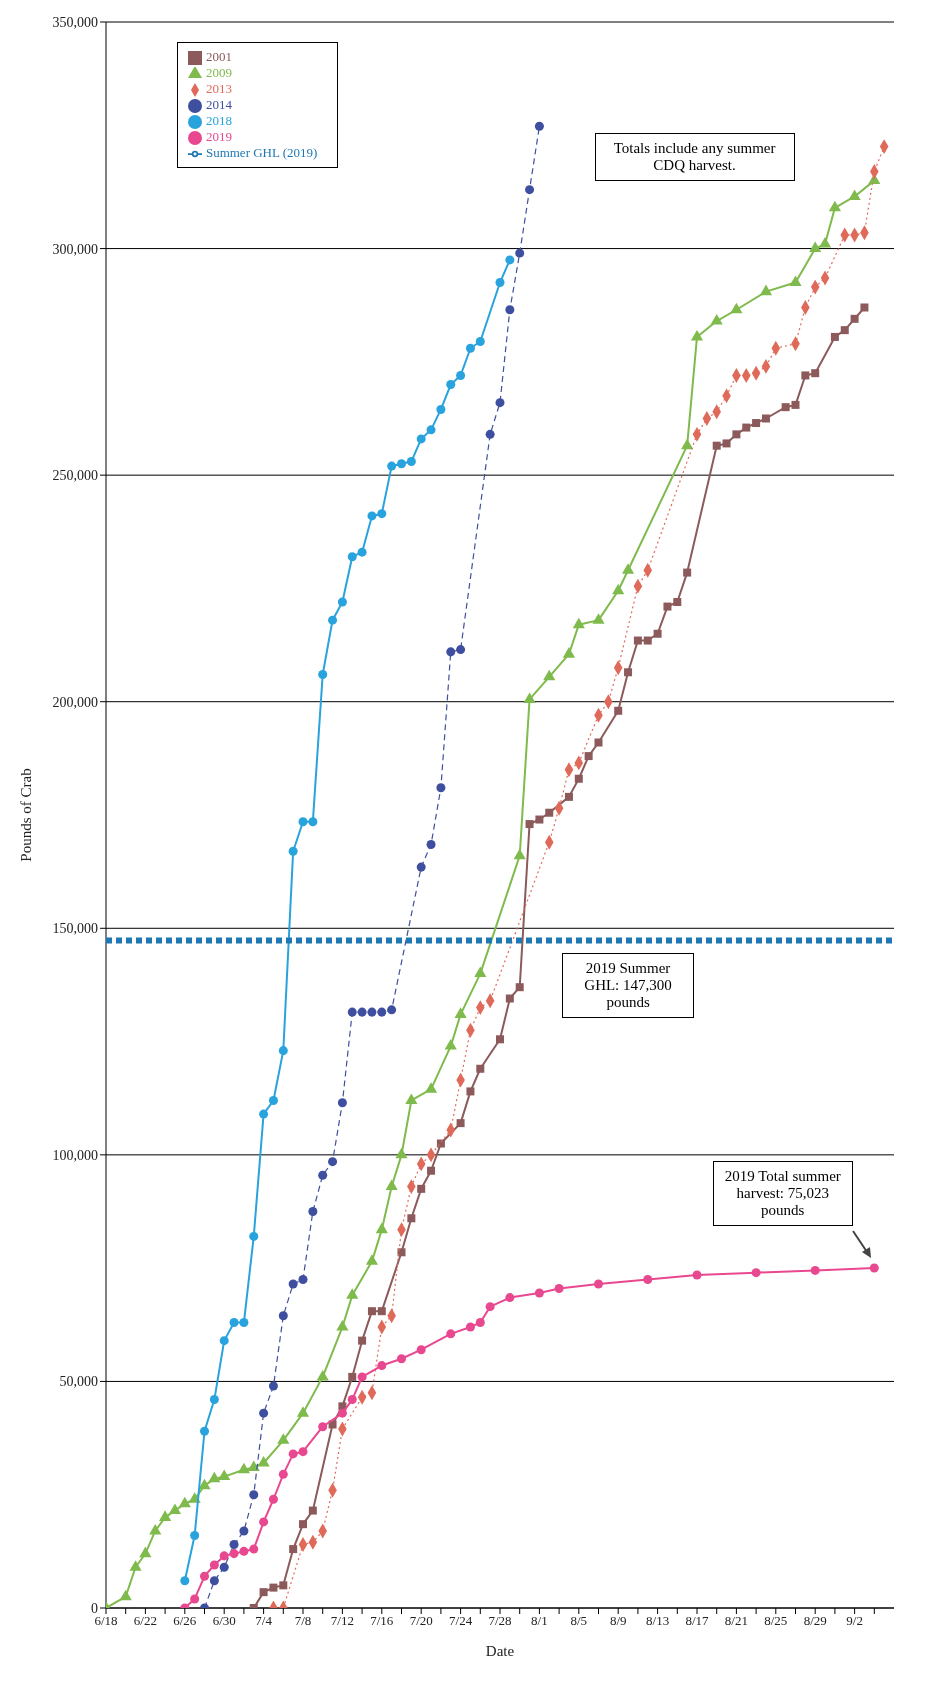  Describe the element at coordinates (26, 815) in the screenshot. I see `y-axis-title: Pounds of Crab` at that location.